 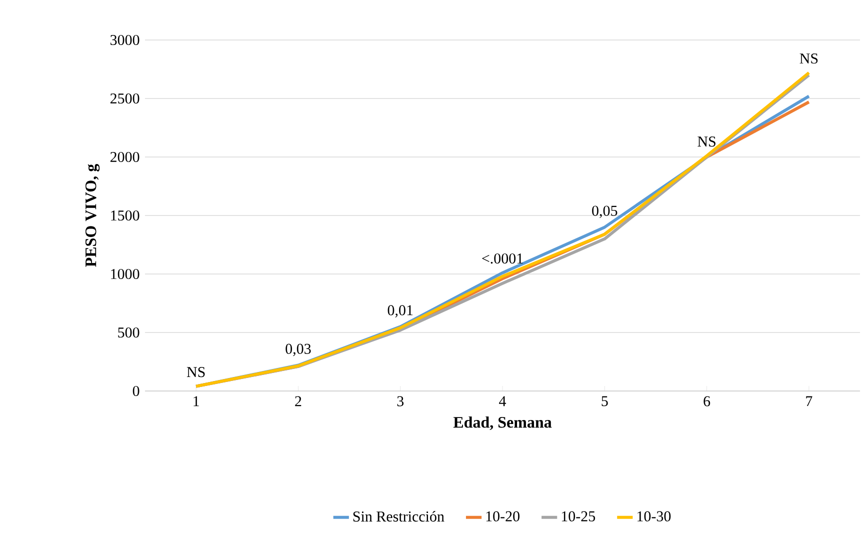 I want to click on annotation: <.0001, so click(x=502, y=258).